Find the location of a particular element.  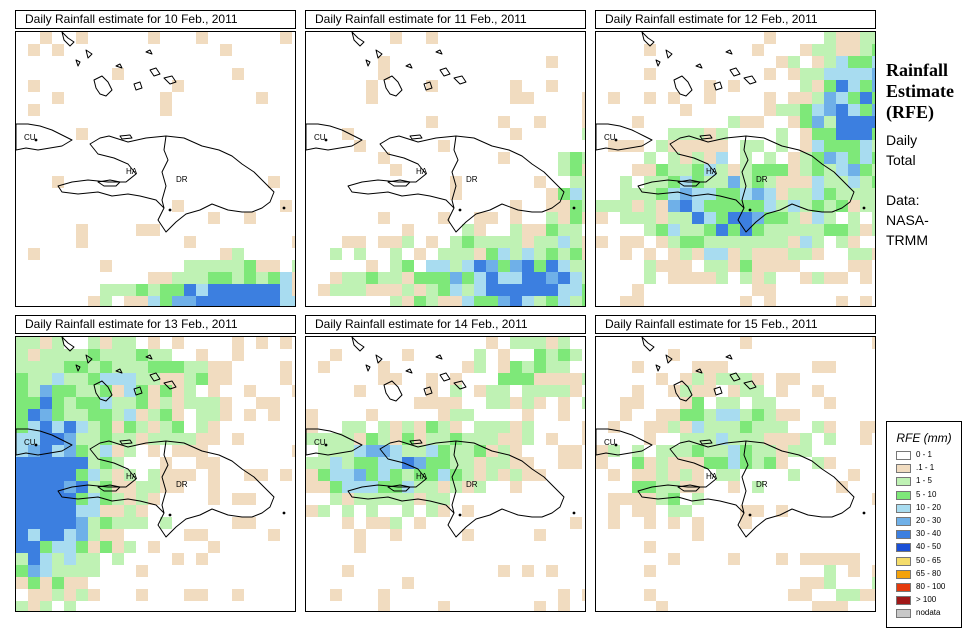

rainfall-grid: CU HA DR is located at coordinates (445, 169).